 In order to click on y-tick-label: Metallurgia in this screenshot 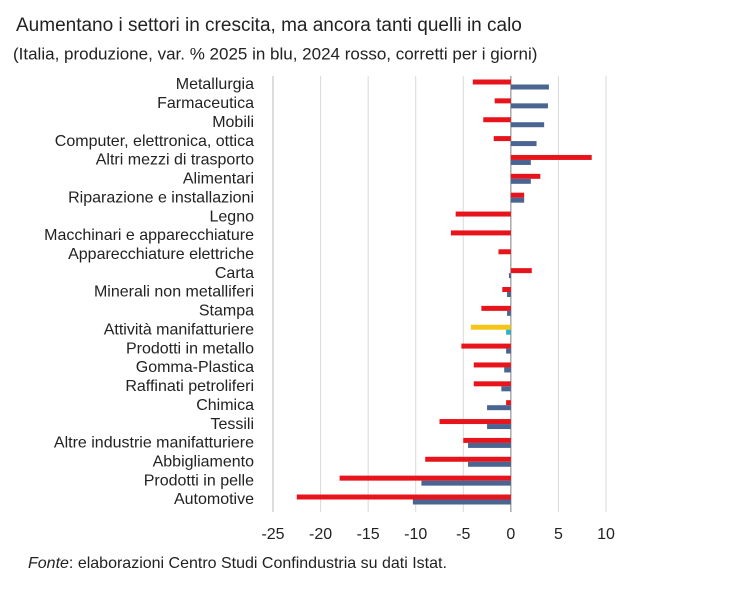, I will do `click(215, 84)`.